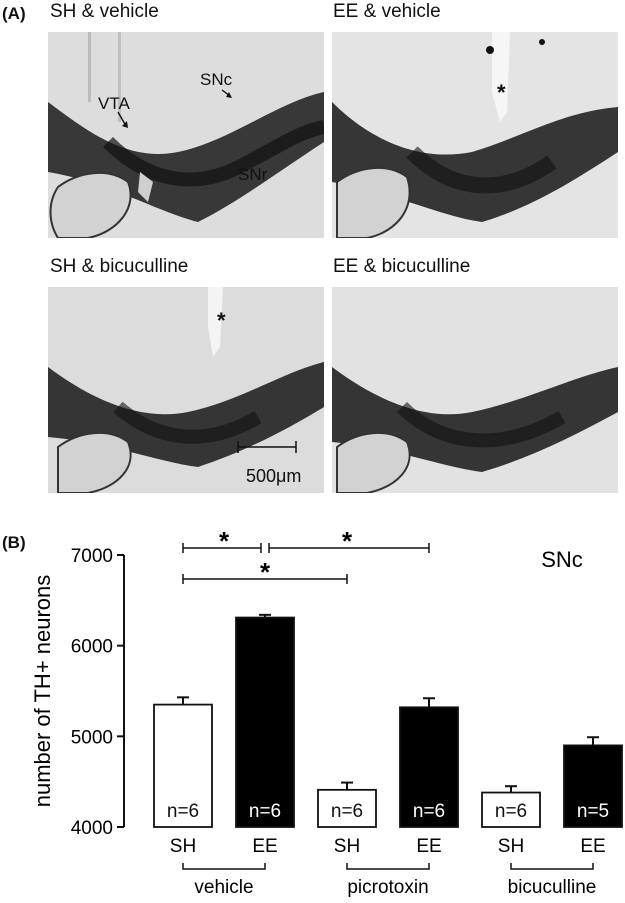 The height and width of the screenshot is (903, 625). Describe the element at coordinates (14, 13) in the screenshot. I see `panel-a-letter: (A)` at that location.